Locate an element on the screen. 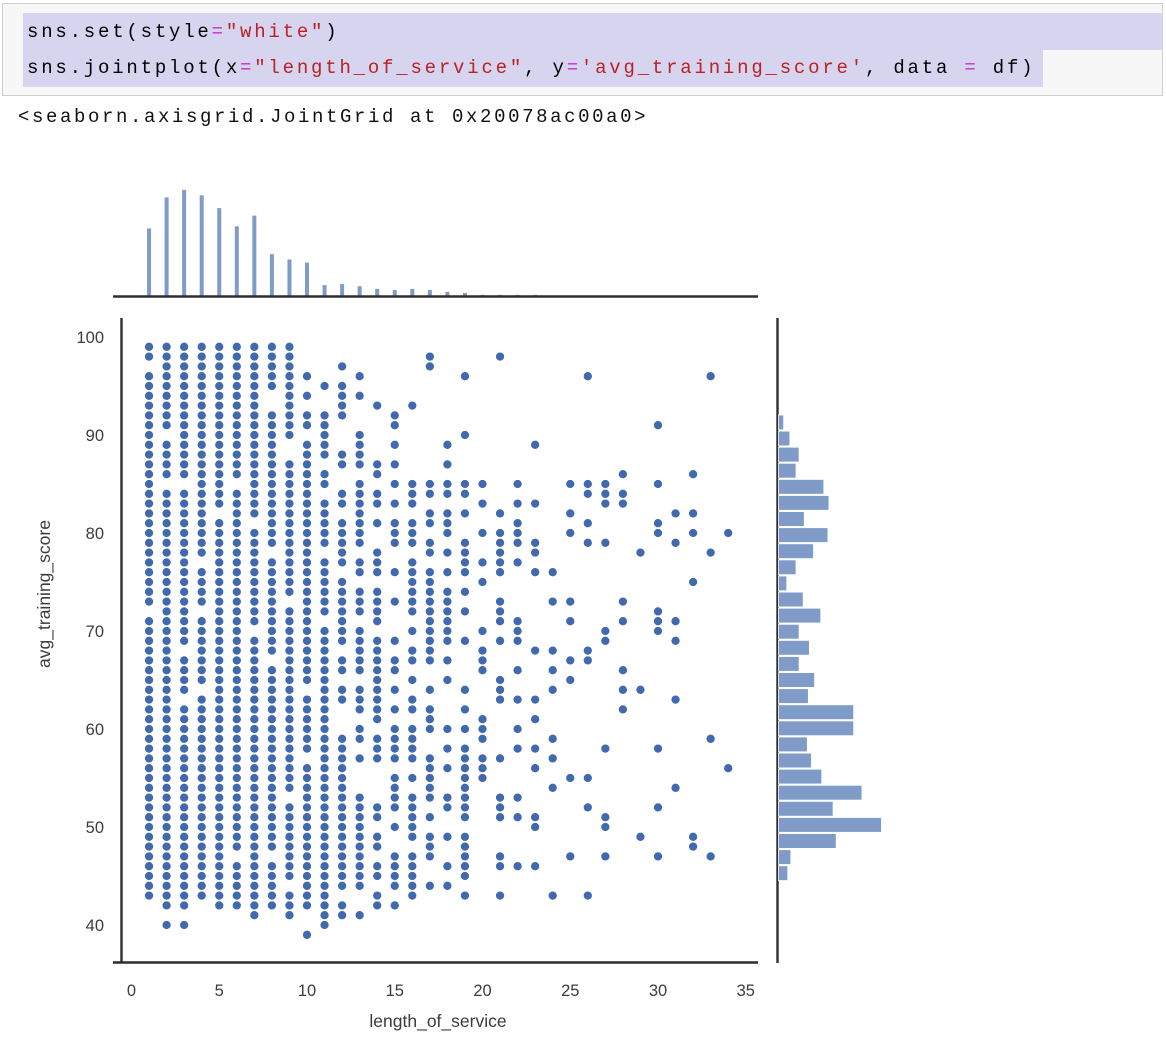 The image size is (1166, 1039). y-tick-labels: 100 90 80 70 60 50 40 is located at coordinates (90, 632).